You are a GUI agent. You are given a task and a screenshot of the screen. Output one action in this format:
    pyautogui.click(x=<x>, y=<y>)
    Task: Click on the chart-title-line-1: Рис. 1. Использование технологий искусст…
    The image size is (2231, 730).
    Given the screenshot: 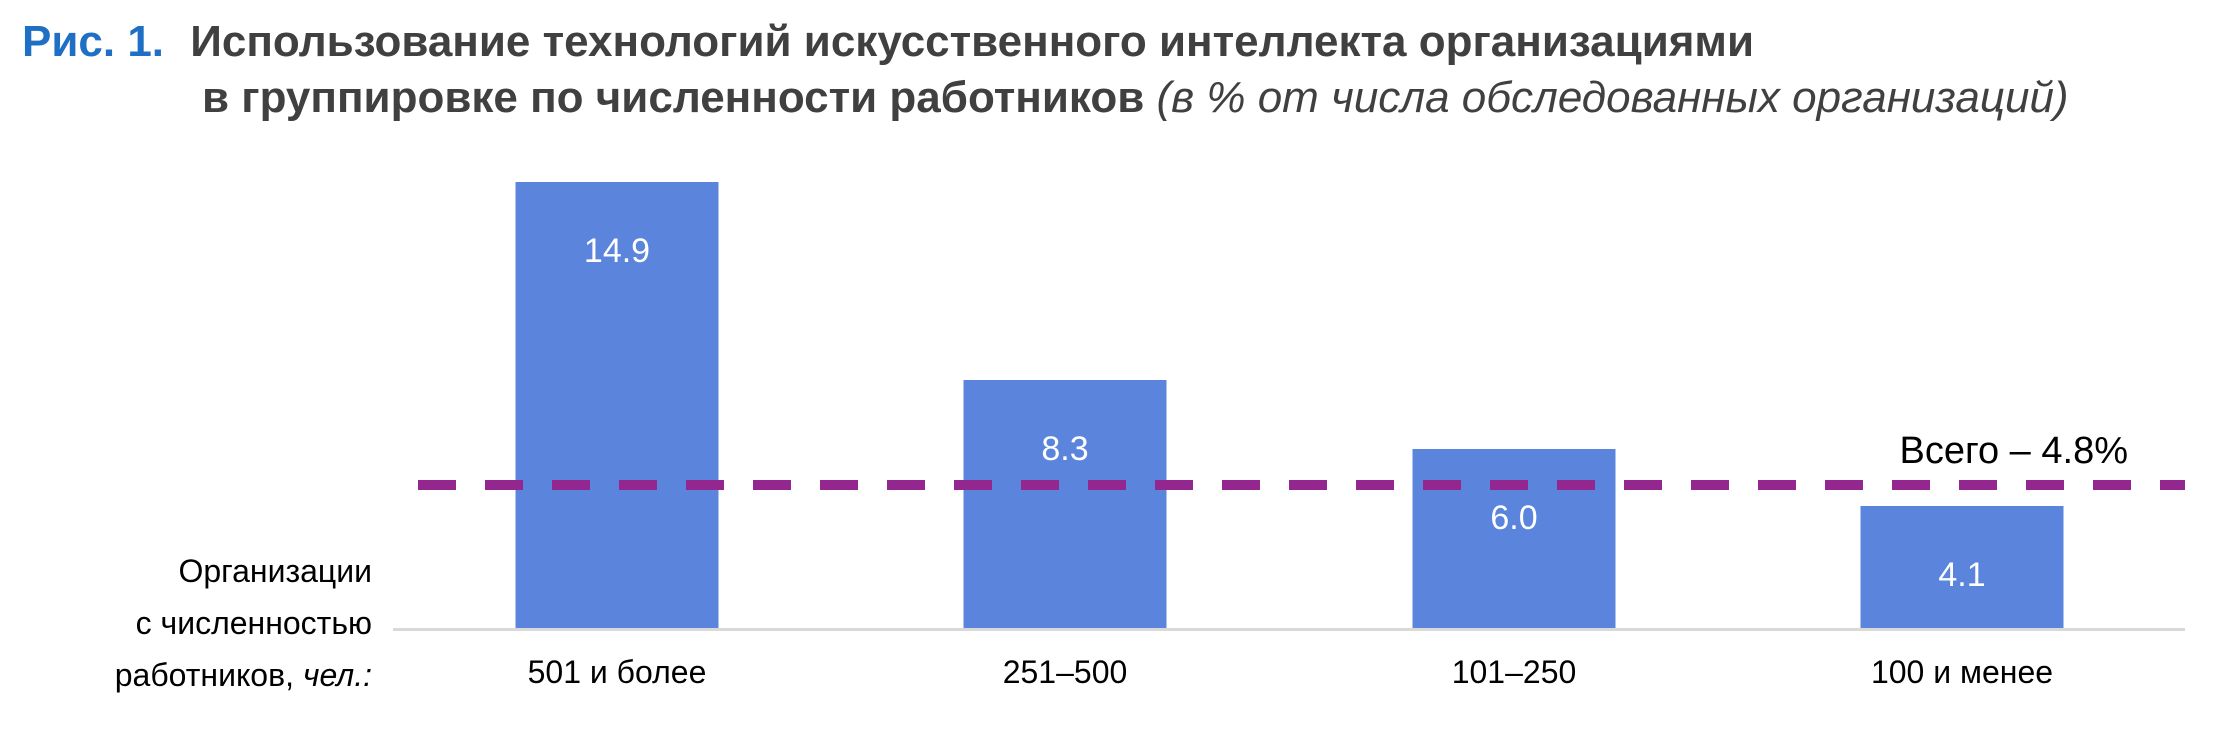 What is the action you would take?
    pyautogui.click(x=1112, y=42)
    